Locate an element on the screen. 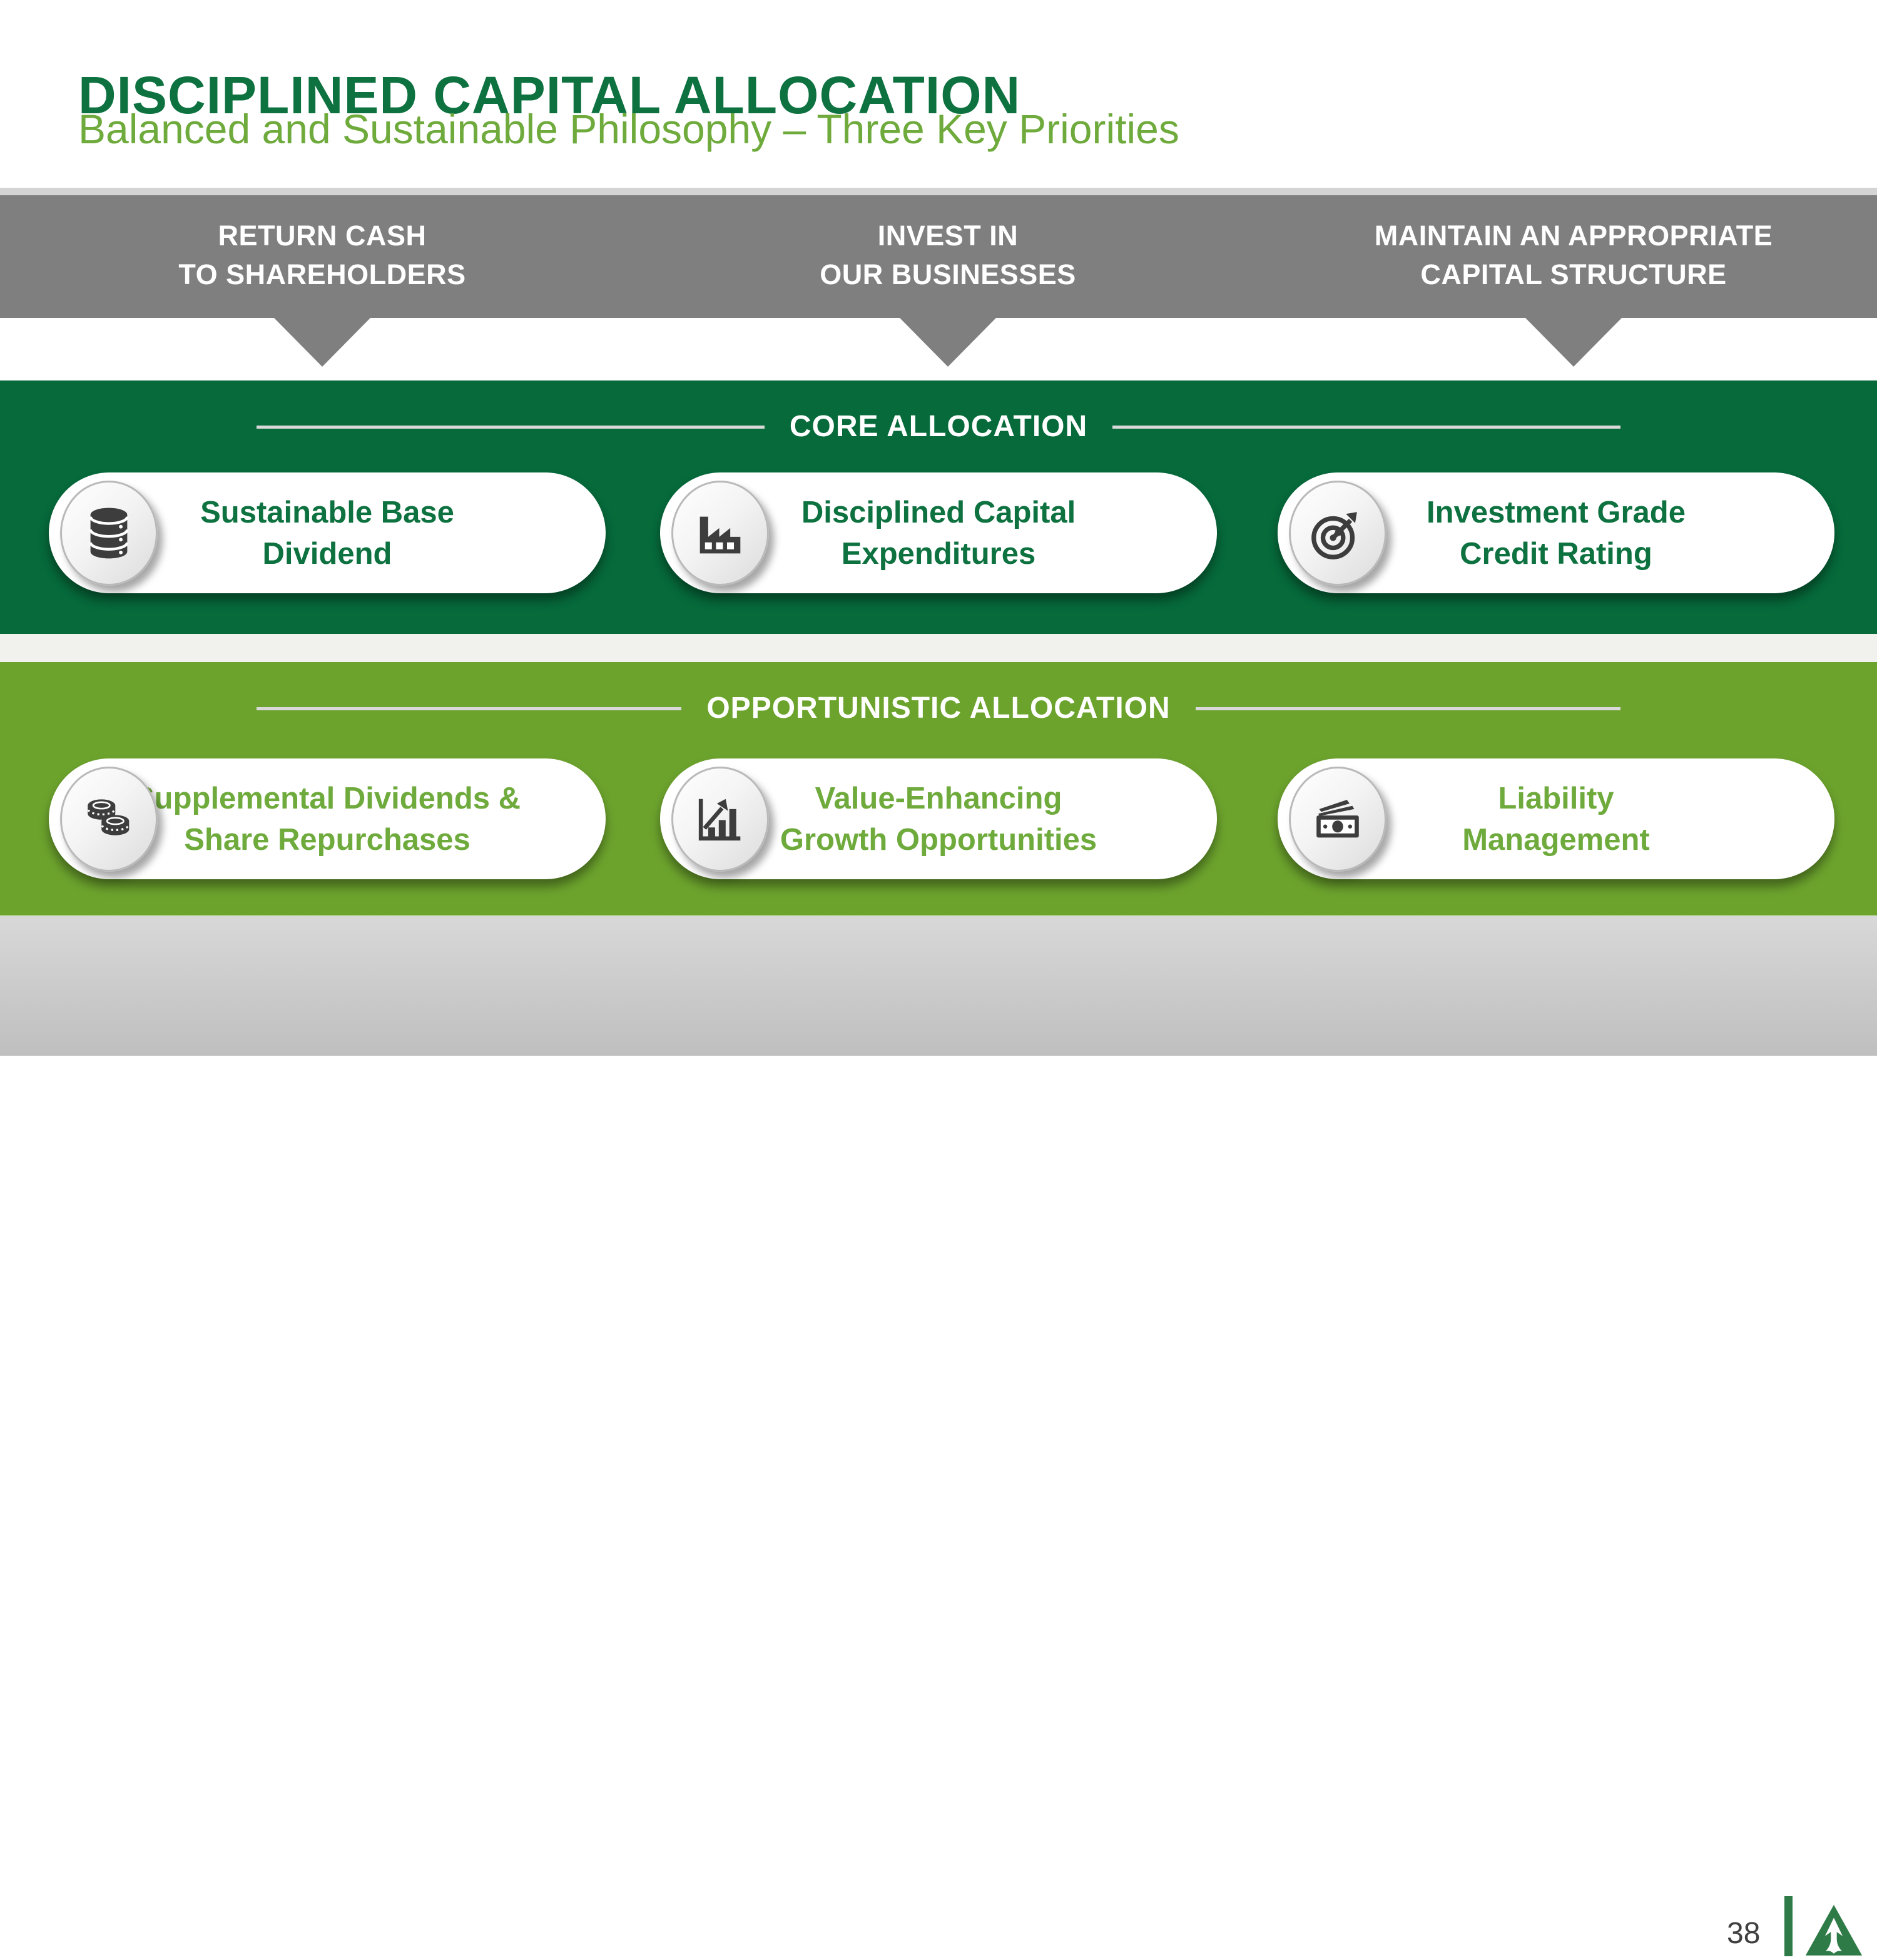 The height and width of the screenshot is (1960, 1877). core-allocation-title: CORE ALLOCATION is located at coordinates (938, 427).